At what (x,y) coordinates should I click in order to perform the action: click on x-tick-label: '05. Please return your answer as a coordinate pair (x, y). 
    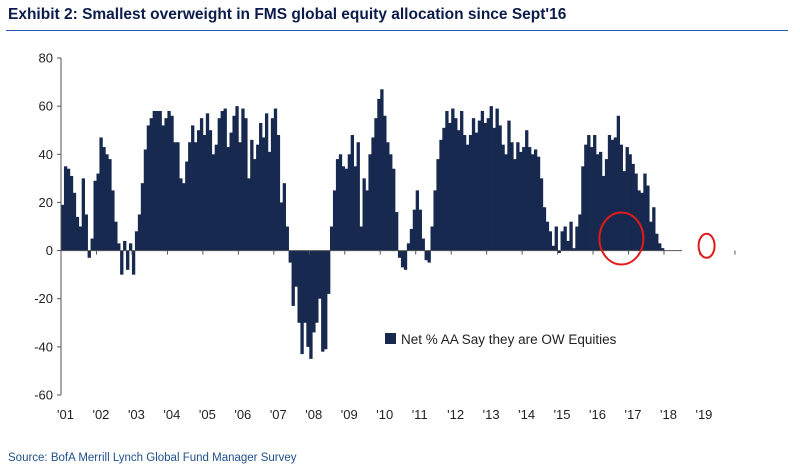
    Looking at the image, I should click on (207, 414).